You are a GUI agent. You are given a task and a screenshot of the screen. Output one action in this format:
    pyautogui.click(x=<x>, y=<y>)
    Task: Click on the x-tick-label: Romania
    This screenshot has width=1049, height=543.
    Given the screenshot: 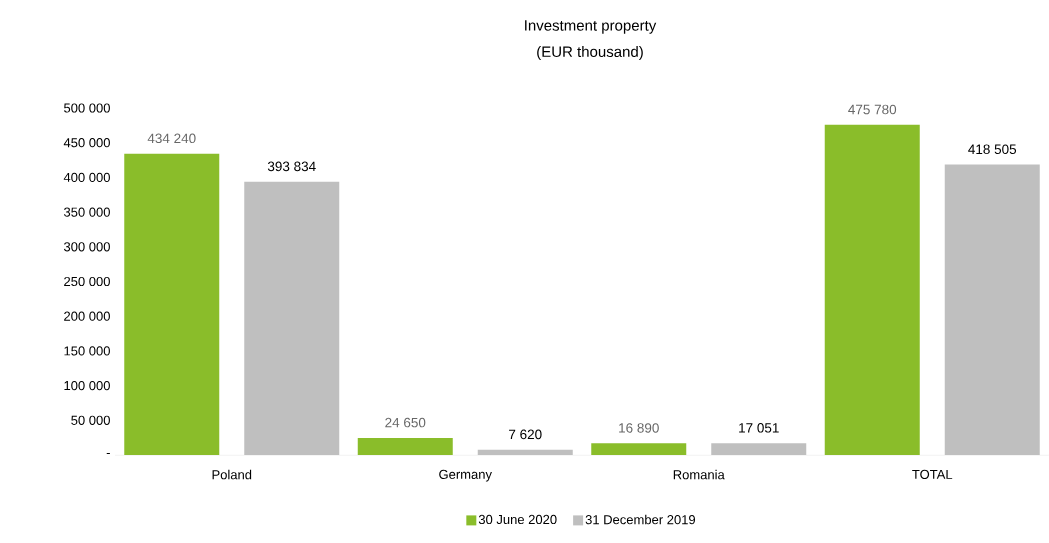 What is the action you would take?
    pyautogui.click(x=699, y=474)
    